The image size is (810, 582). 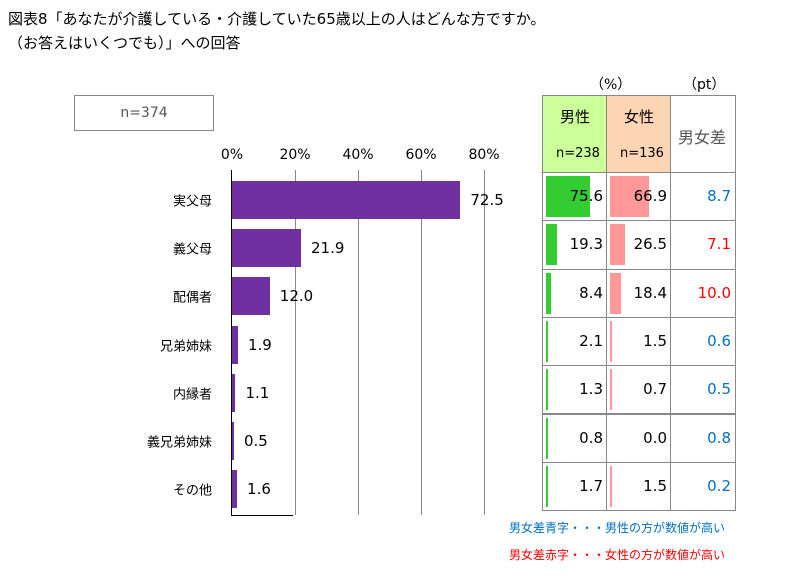 What do you see at coordinates (704, 85) in the screenshot?
I see `unit-pt: （pt）` at bounding box center [704, 85].